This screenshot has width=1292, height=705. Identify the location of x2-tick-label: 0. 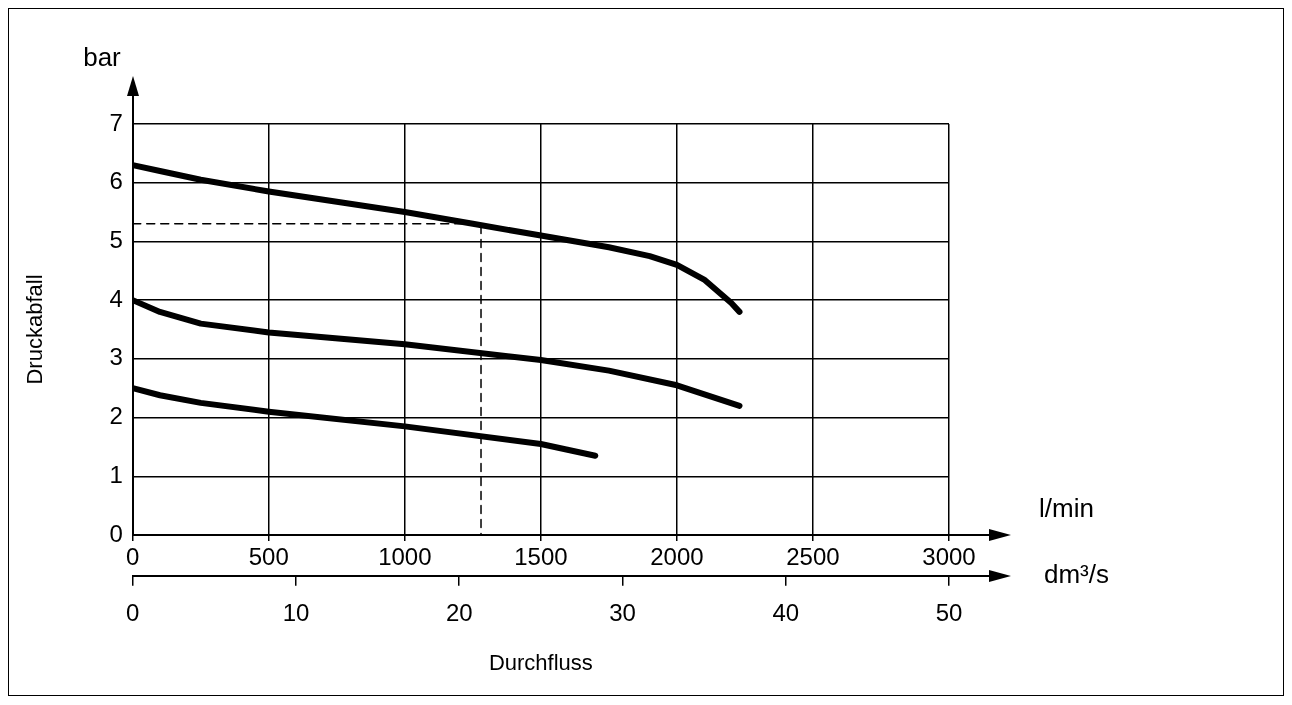
(133, 612).